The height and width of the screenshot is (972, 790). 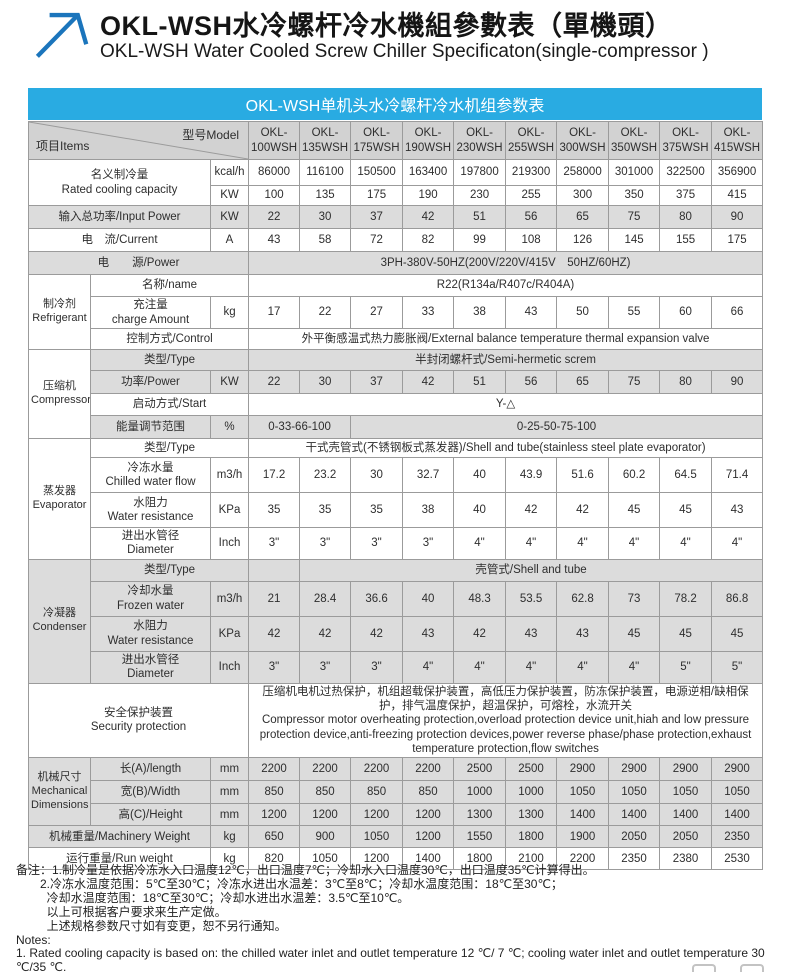 What do you see at coordinates (274, 792) in the screenshot?
I see `dim-width-cell-2: 850` at bounding box center [274, 792].